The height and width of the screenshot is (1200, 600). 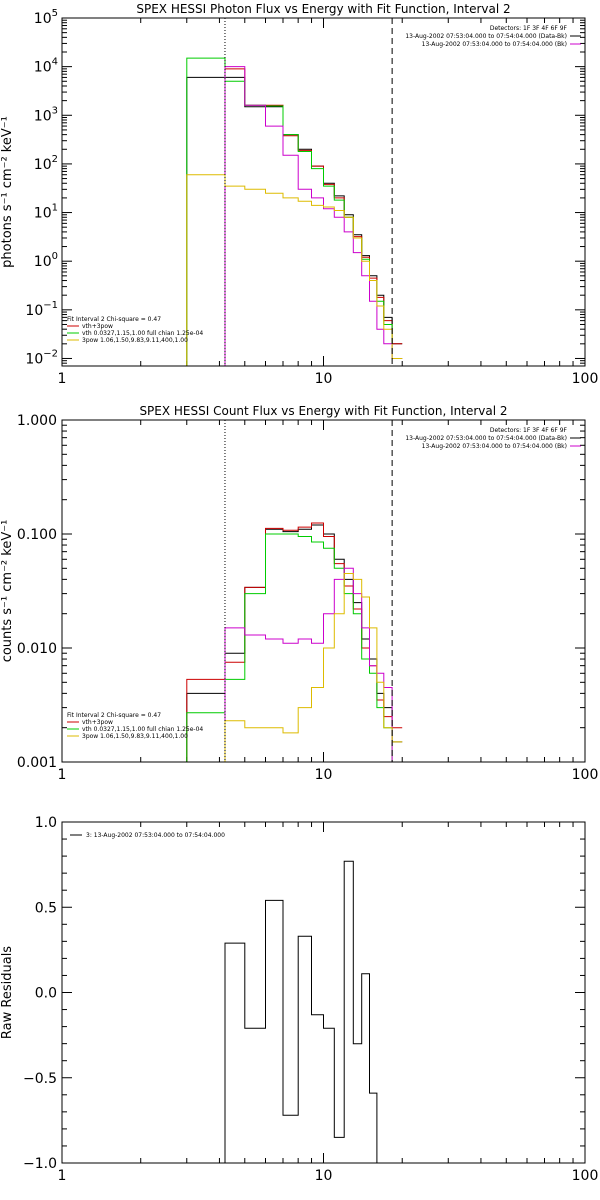 What do you see at coordinates (55, 256) in the screenshot?
I see `y-tick-exponent: 0` at bounding box center [55, 256].